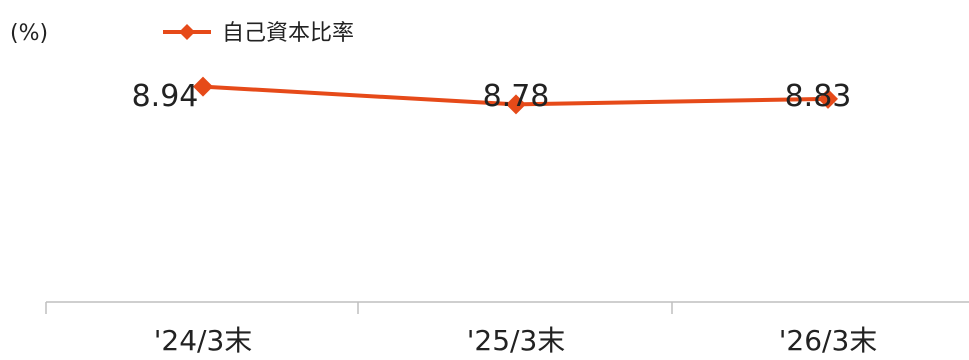 This screenshot has height=360, width=969. I want to click on data-label: 8.94, so click(165, 96).